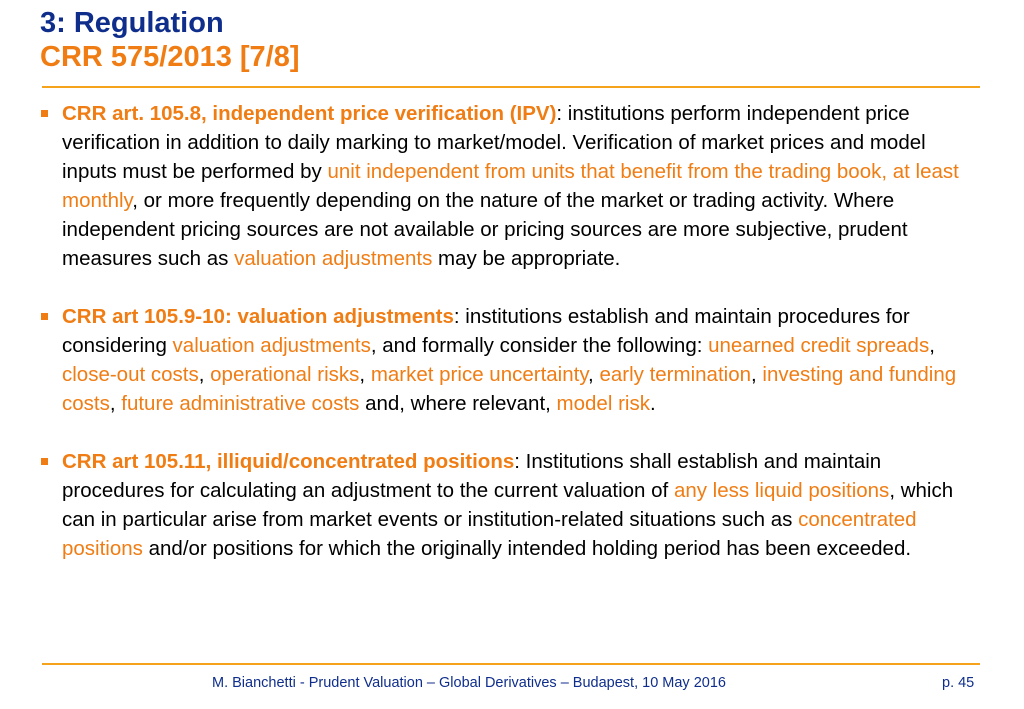 The image size is (1024, 709). Describe the element at coordinates (539, 345) in the screenshot. I see `bullet-body-text: , and formally consider the following:` at that location.